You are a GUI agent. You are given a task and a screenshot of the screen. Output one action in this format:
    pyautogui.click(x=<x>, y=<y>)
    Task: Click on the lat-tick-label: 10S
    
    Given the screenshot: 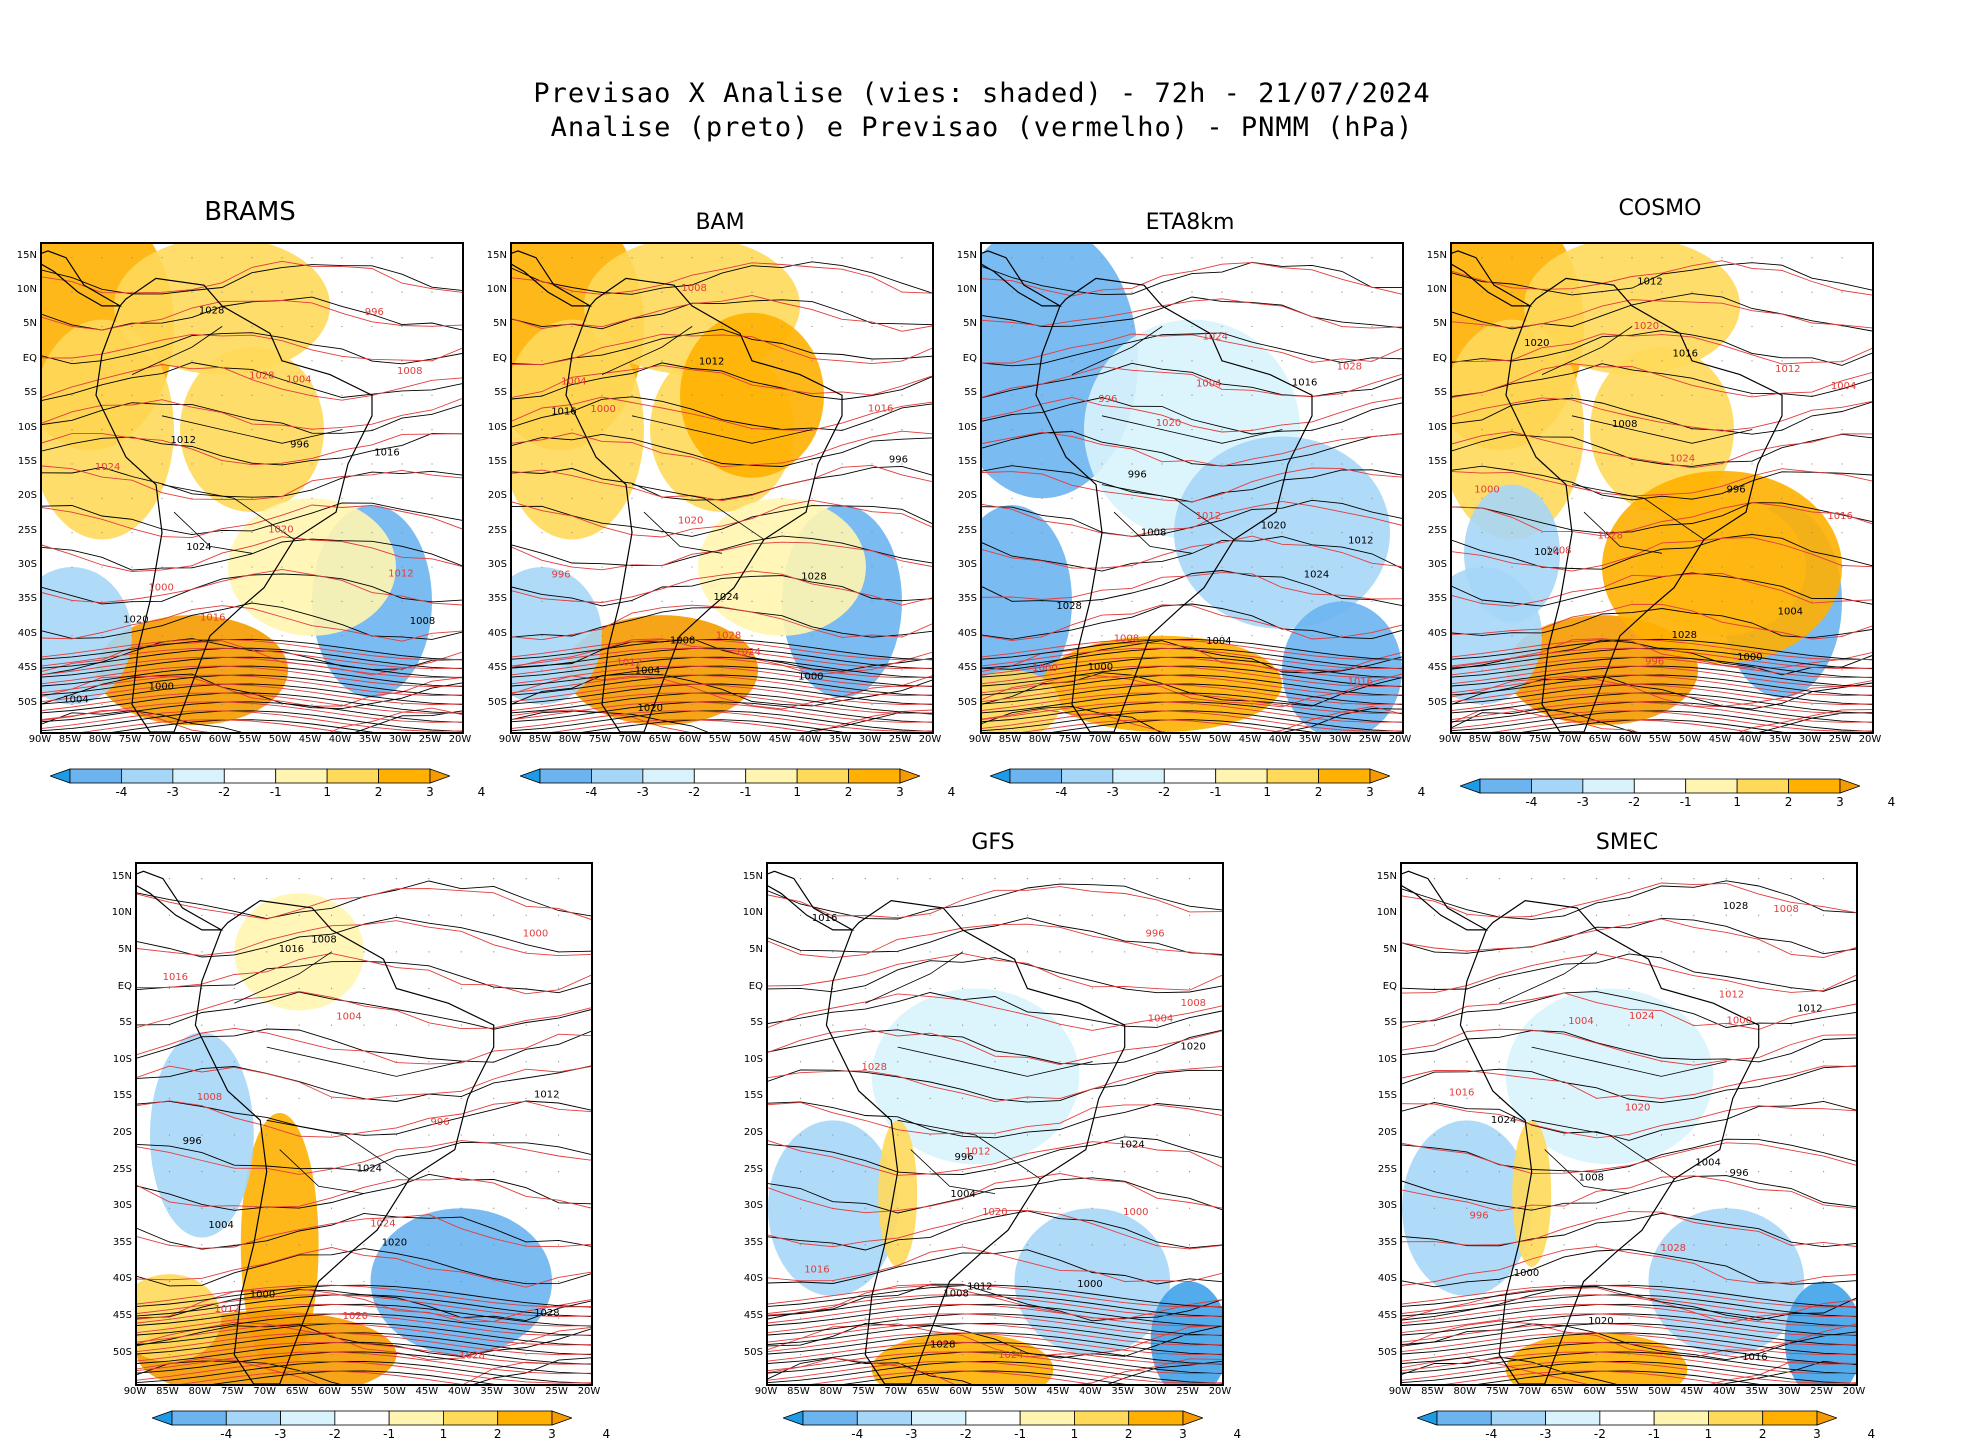 What is the action you would take?
    pyautogui.click(x=1387, y=1059)
    